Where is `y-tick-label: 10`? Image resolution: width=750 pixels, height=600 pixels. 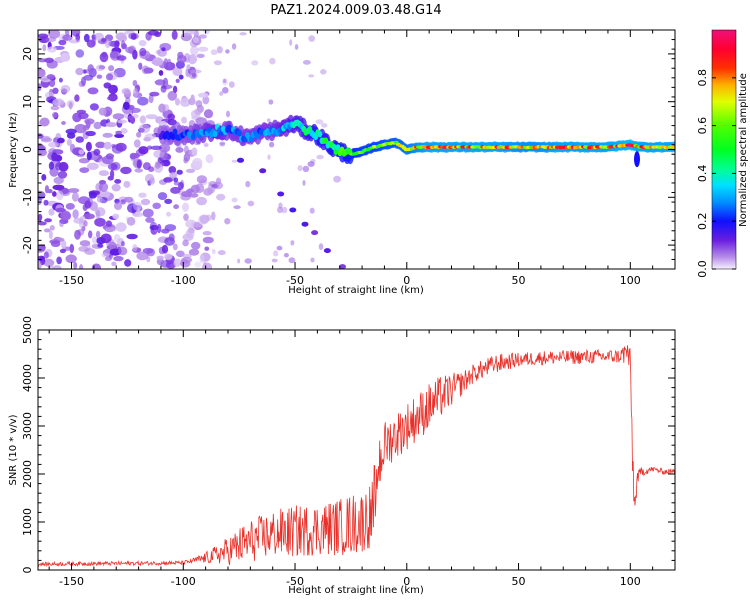
y-tick-label: 10 is located at coordinates (27, 102).